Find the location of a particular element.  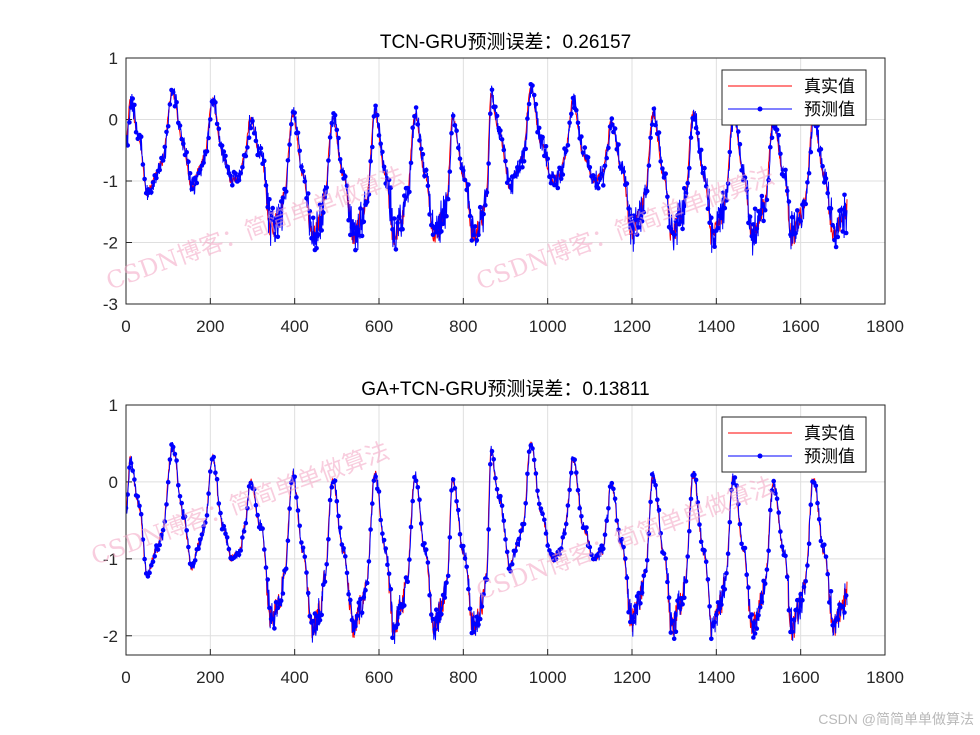

legend-label-true: 真实值 is located at coordinates (829, 87).